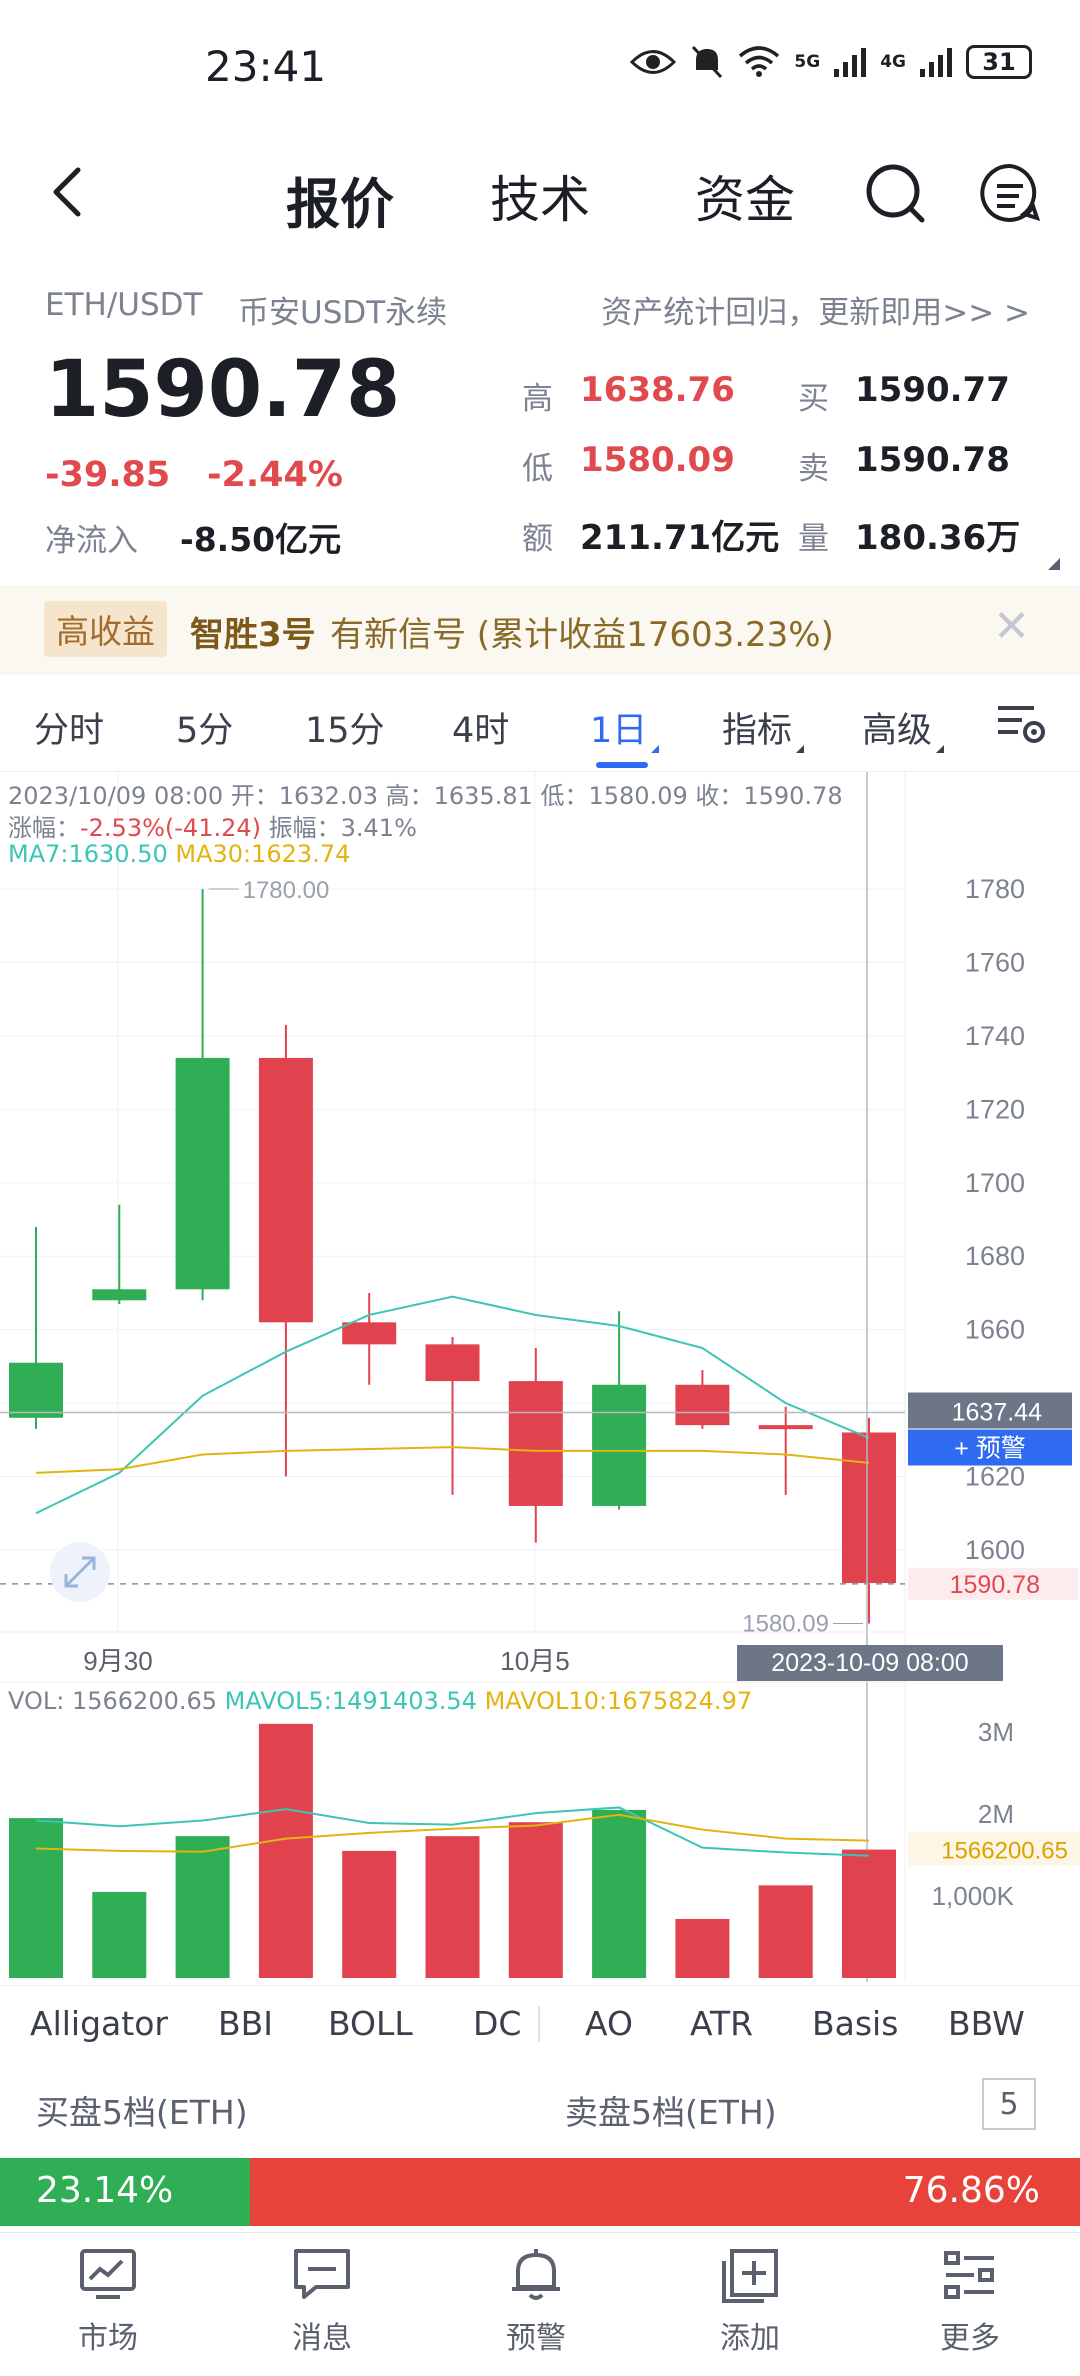 The height and width of the screenshot is (2376, 1080). What do you see at coordinates (815, 313) in the screenshot?
I see `promo-link: 资产统计回归，更新即用>> >` at bounding box center [815, 313].